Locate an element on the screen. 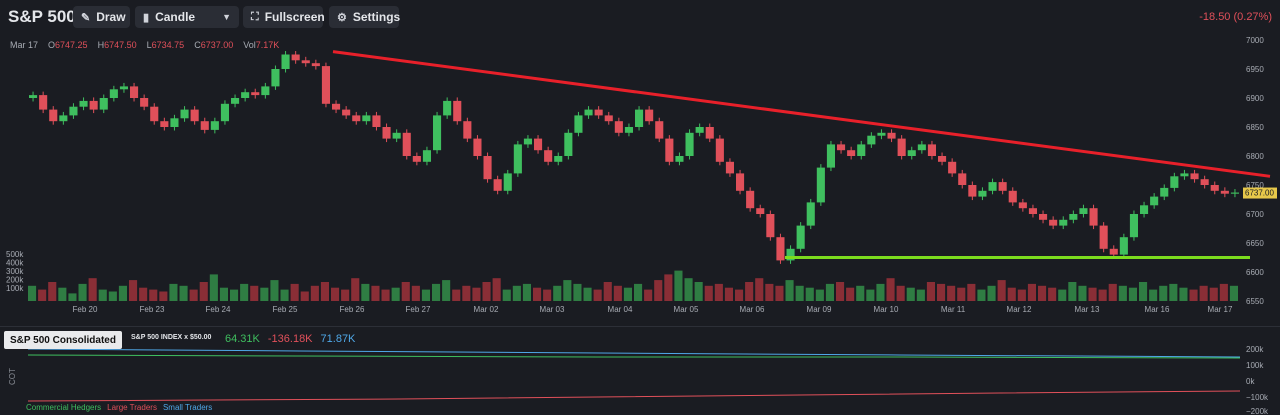 The height and width of the screenshot is (415, 1280). legend-large: Large Traders is located at coordinates (132, 407).